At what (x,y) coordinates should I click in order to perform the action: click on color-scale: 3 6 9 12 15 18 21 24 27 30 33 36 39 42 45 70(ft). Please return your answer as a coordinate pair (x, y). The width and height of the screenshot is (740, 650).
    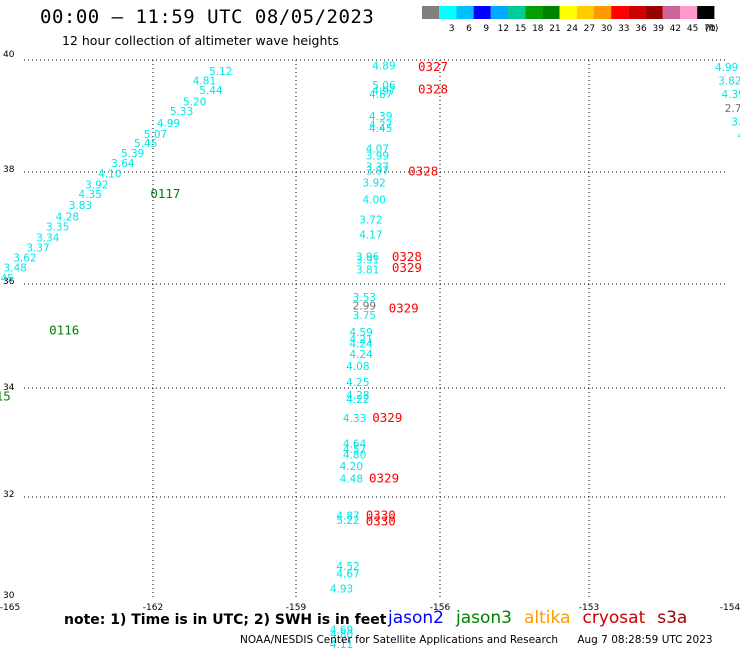
    Looking at the image, I should click on (570, 20).